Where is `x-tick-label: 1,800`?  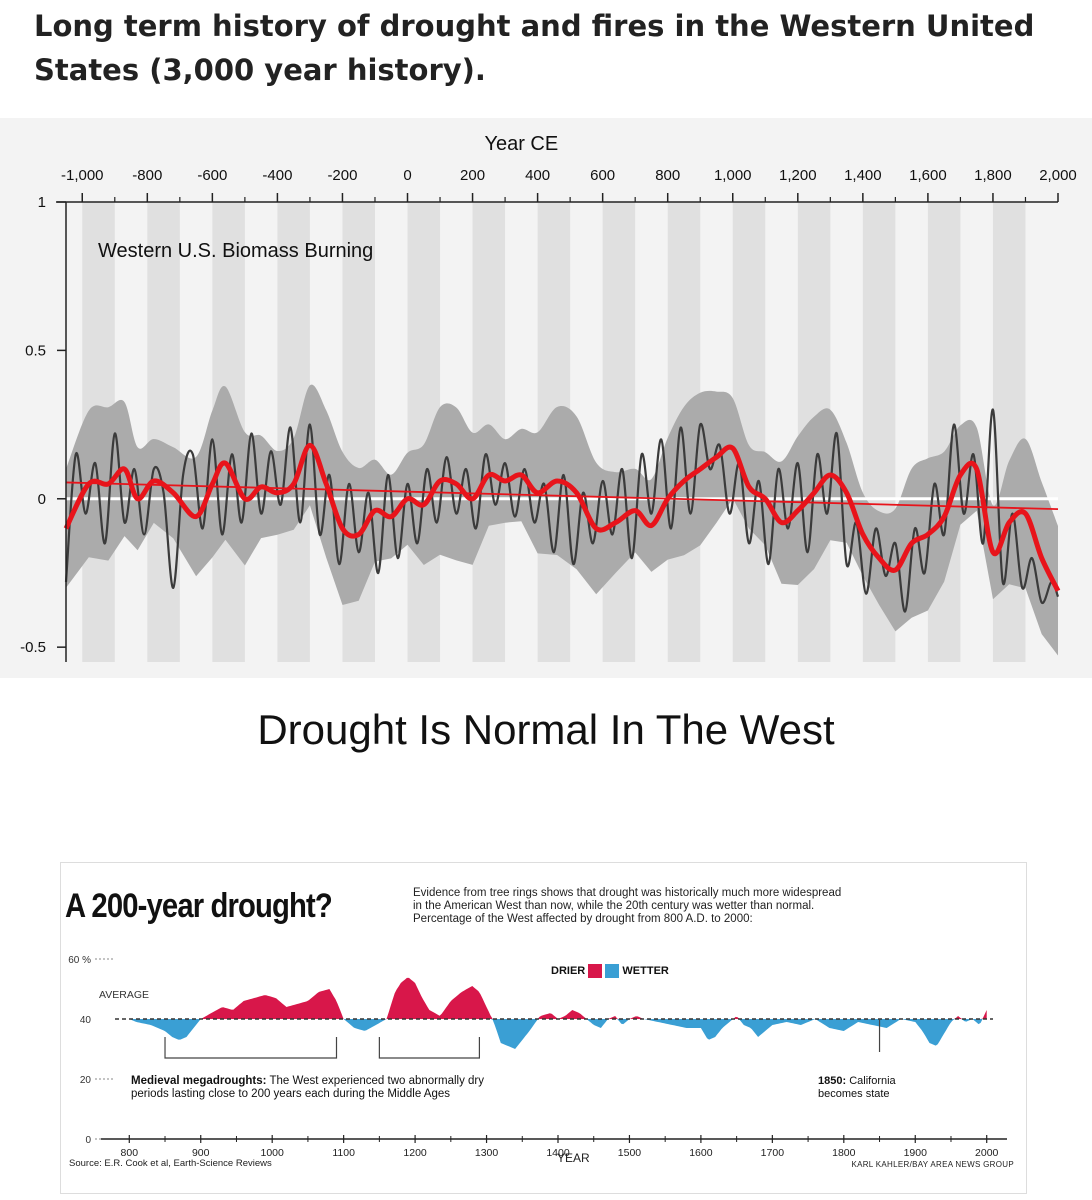
x-tick-label: 1,800 is located at coordinates (993, 175).